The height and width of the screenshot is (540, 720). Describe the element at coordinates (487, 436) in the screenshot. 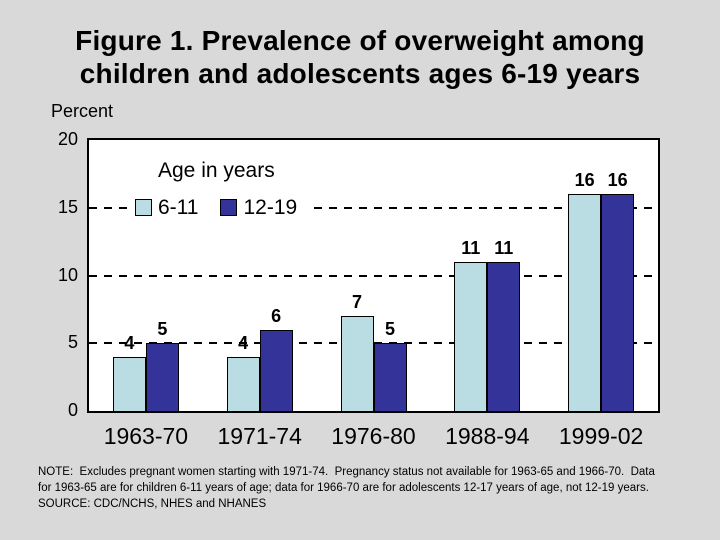

I see `x-category-1988-94: 1988-94` at that location.